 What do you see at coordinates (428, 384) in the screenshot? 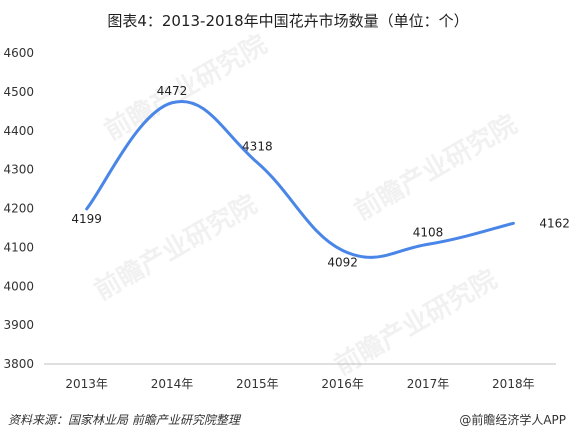
I see `x-tick-label: 2017年` at bounding box center [428, 384].